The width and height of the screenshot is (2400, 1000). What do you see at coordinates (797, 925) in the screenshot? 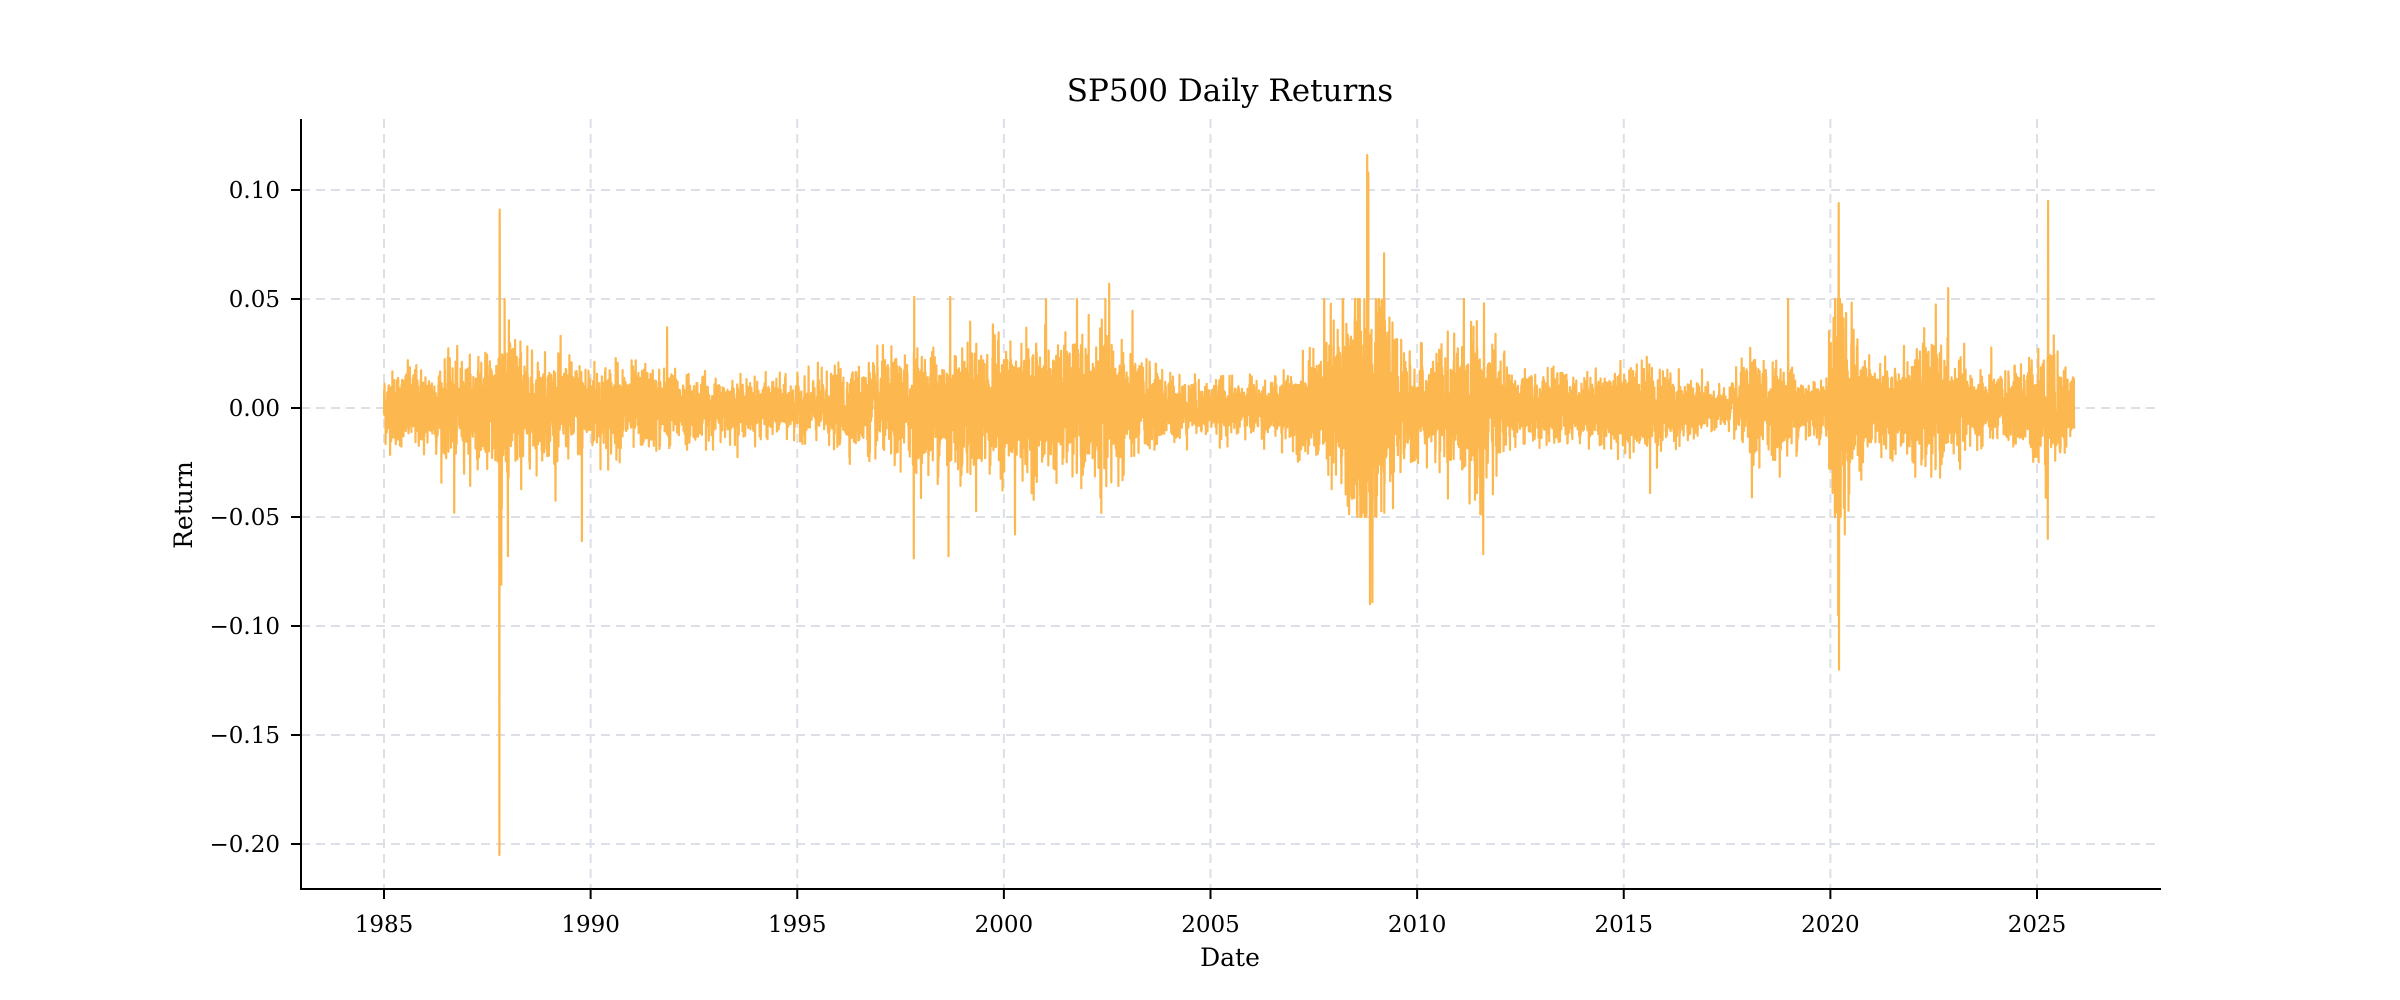
I see `x-tick-label: 1995` at bounding box center [797, 925].